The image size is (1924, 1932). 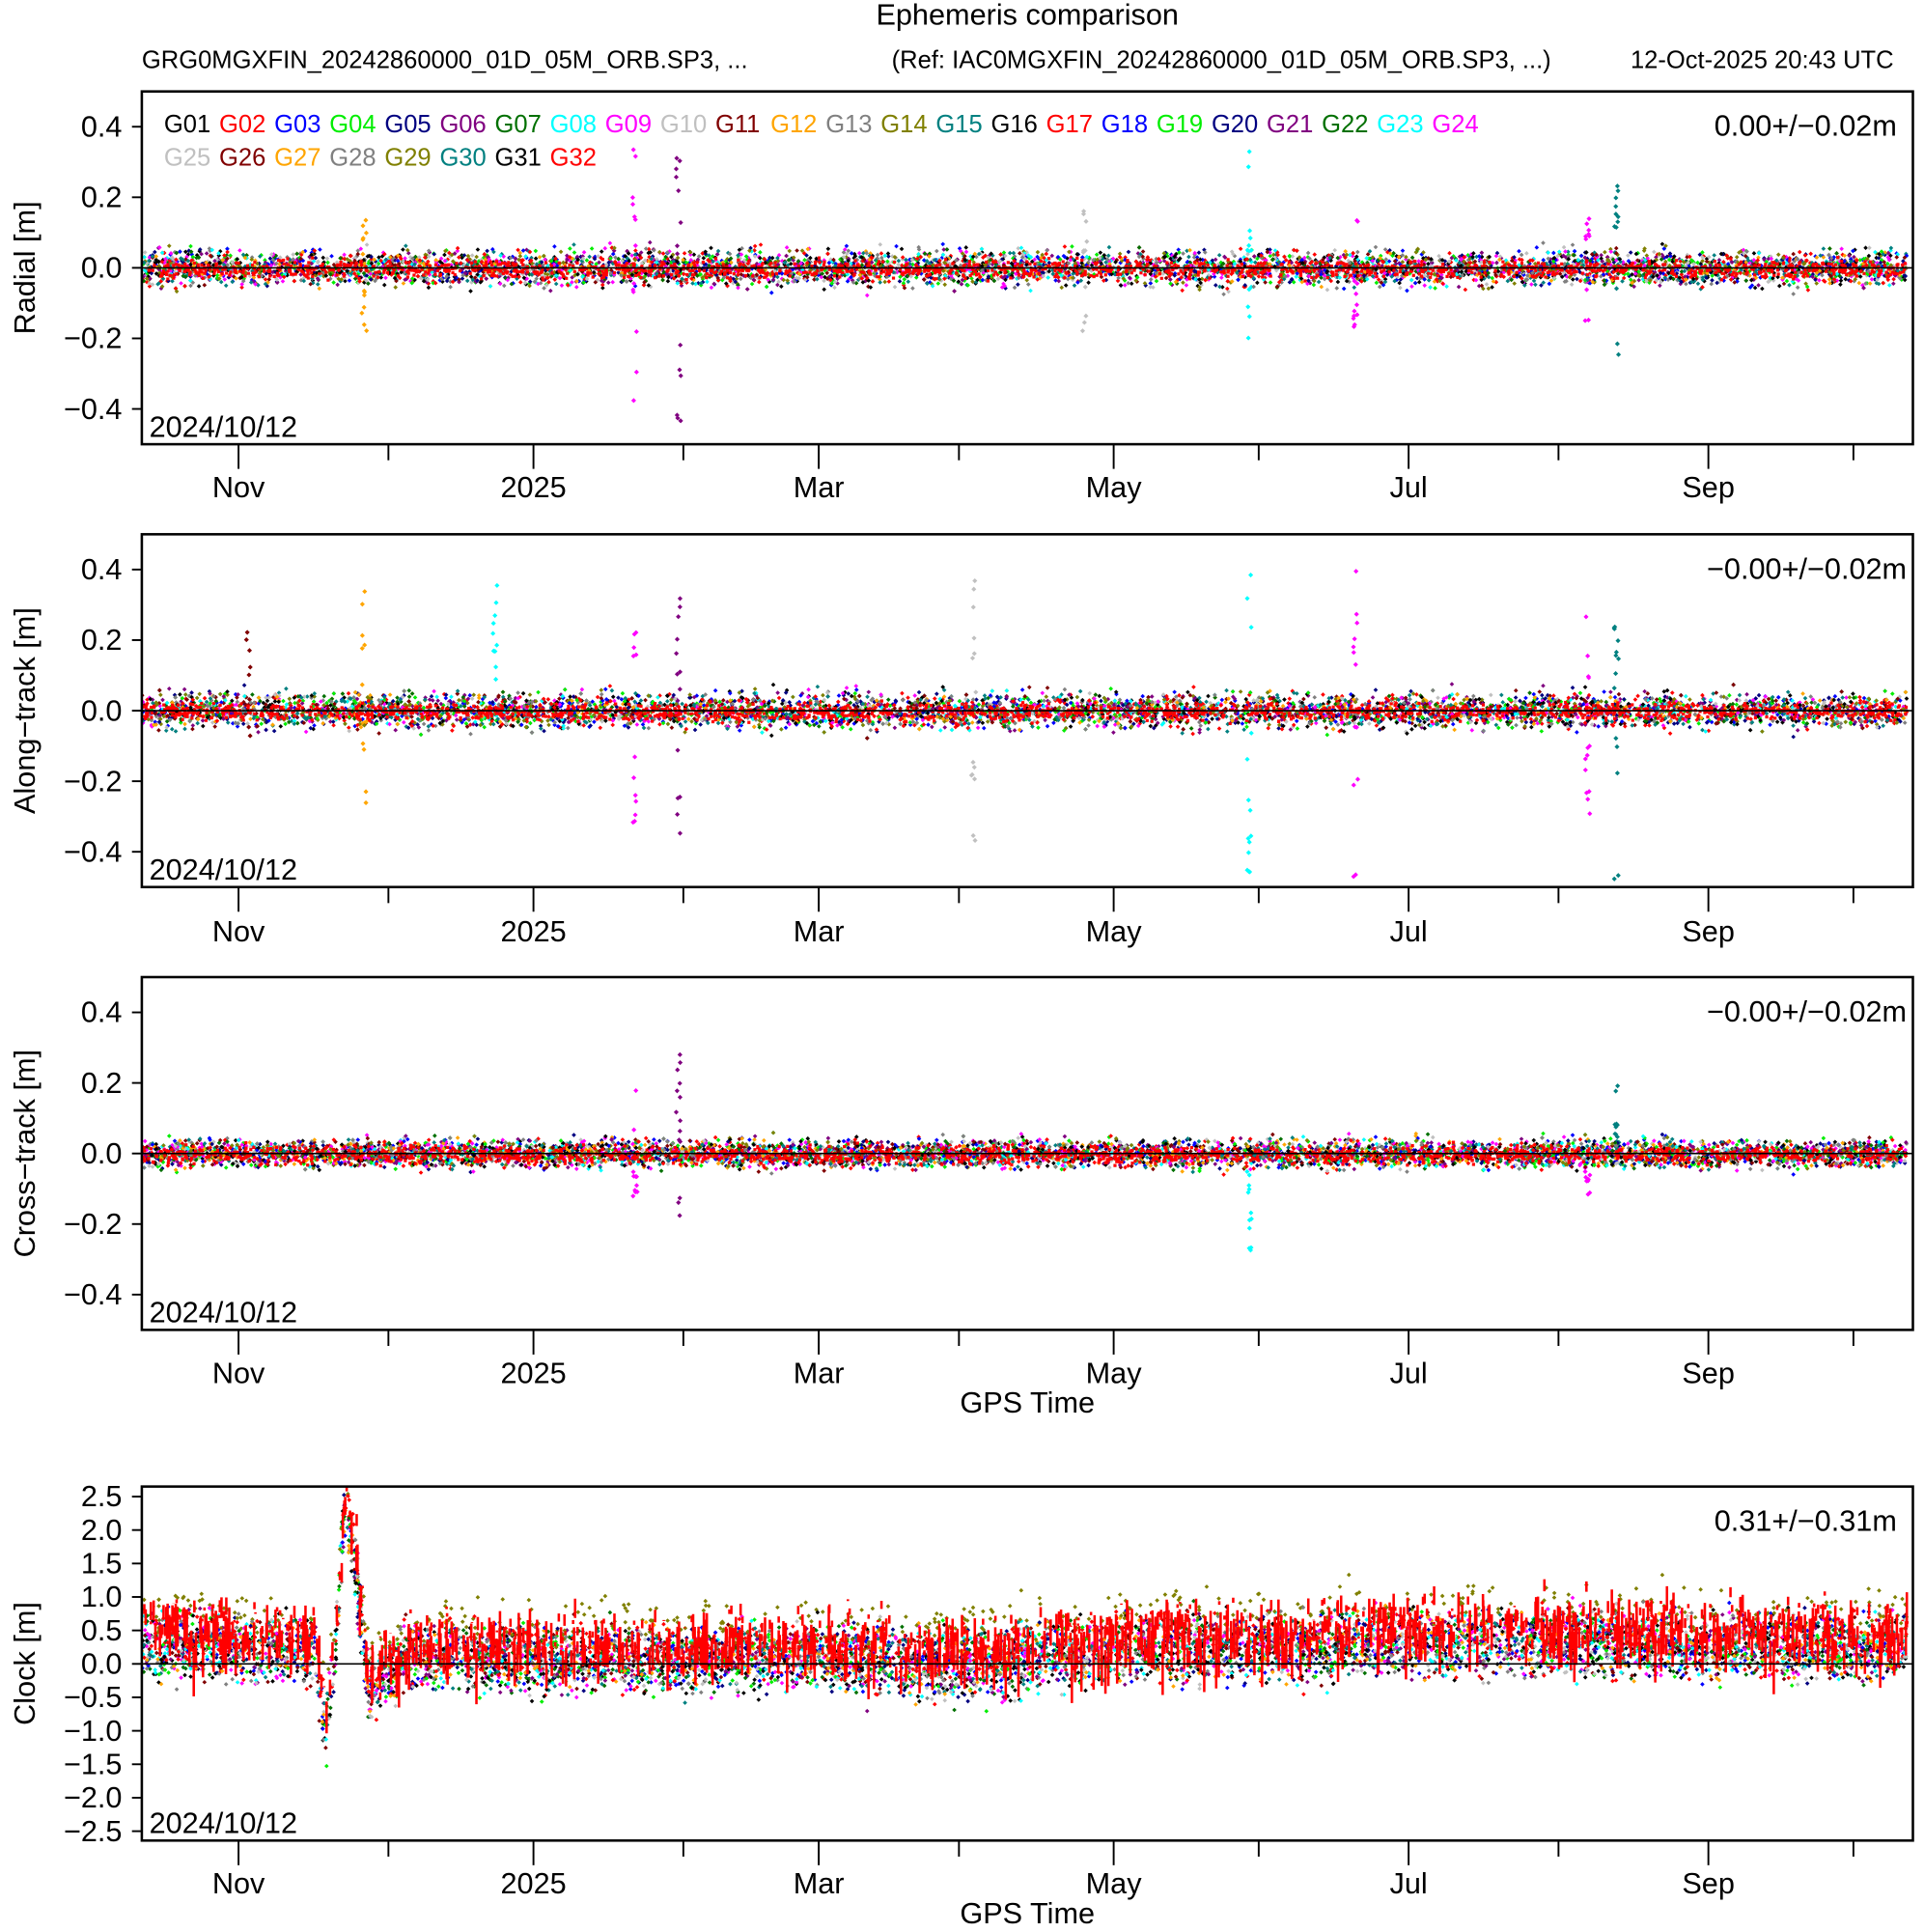 What do you see at coordinates (1027, 753) in the screenshot?
I see `series-g15-points` at bounding box center [1027, 753].